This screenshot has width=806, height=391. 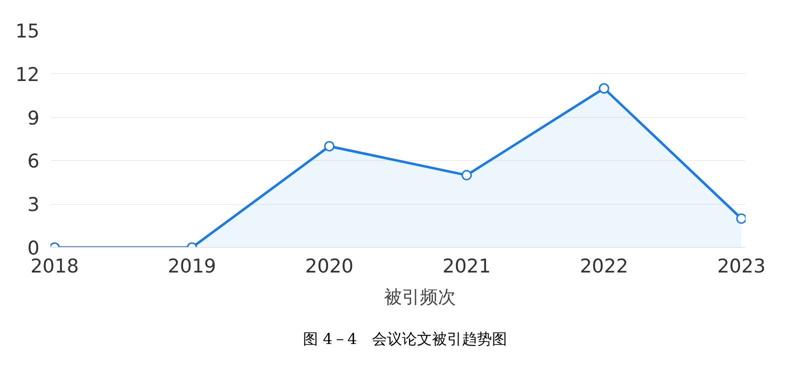 What do you see at coordinates (27, 75) in the screenshot?
I see `y-tick-label: 12` at bounding box center [27, 75].